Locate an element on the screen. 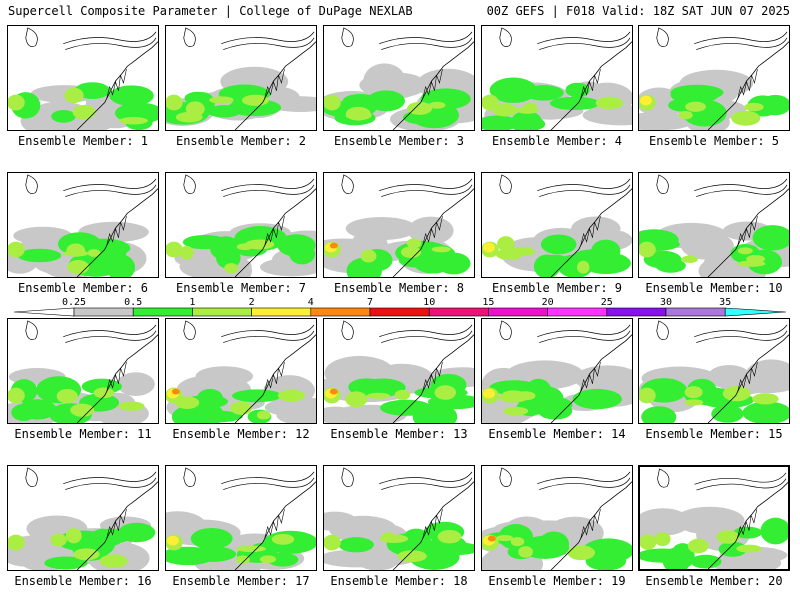 This screenshot has width=800, height=600. colorbar-tick-label: 0.5 is located at coordinates (133, 302).